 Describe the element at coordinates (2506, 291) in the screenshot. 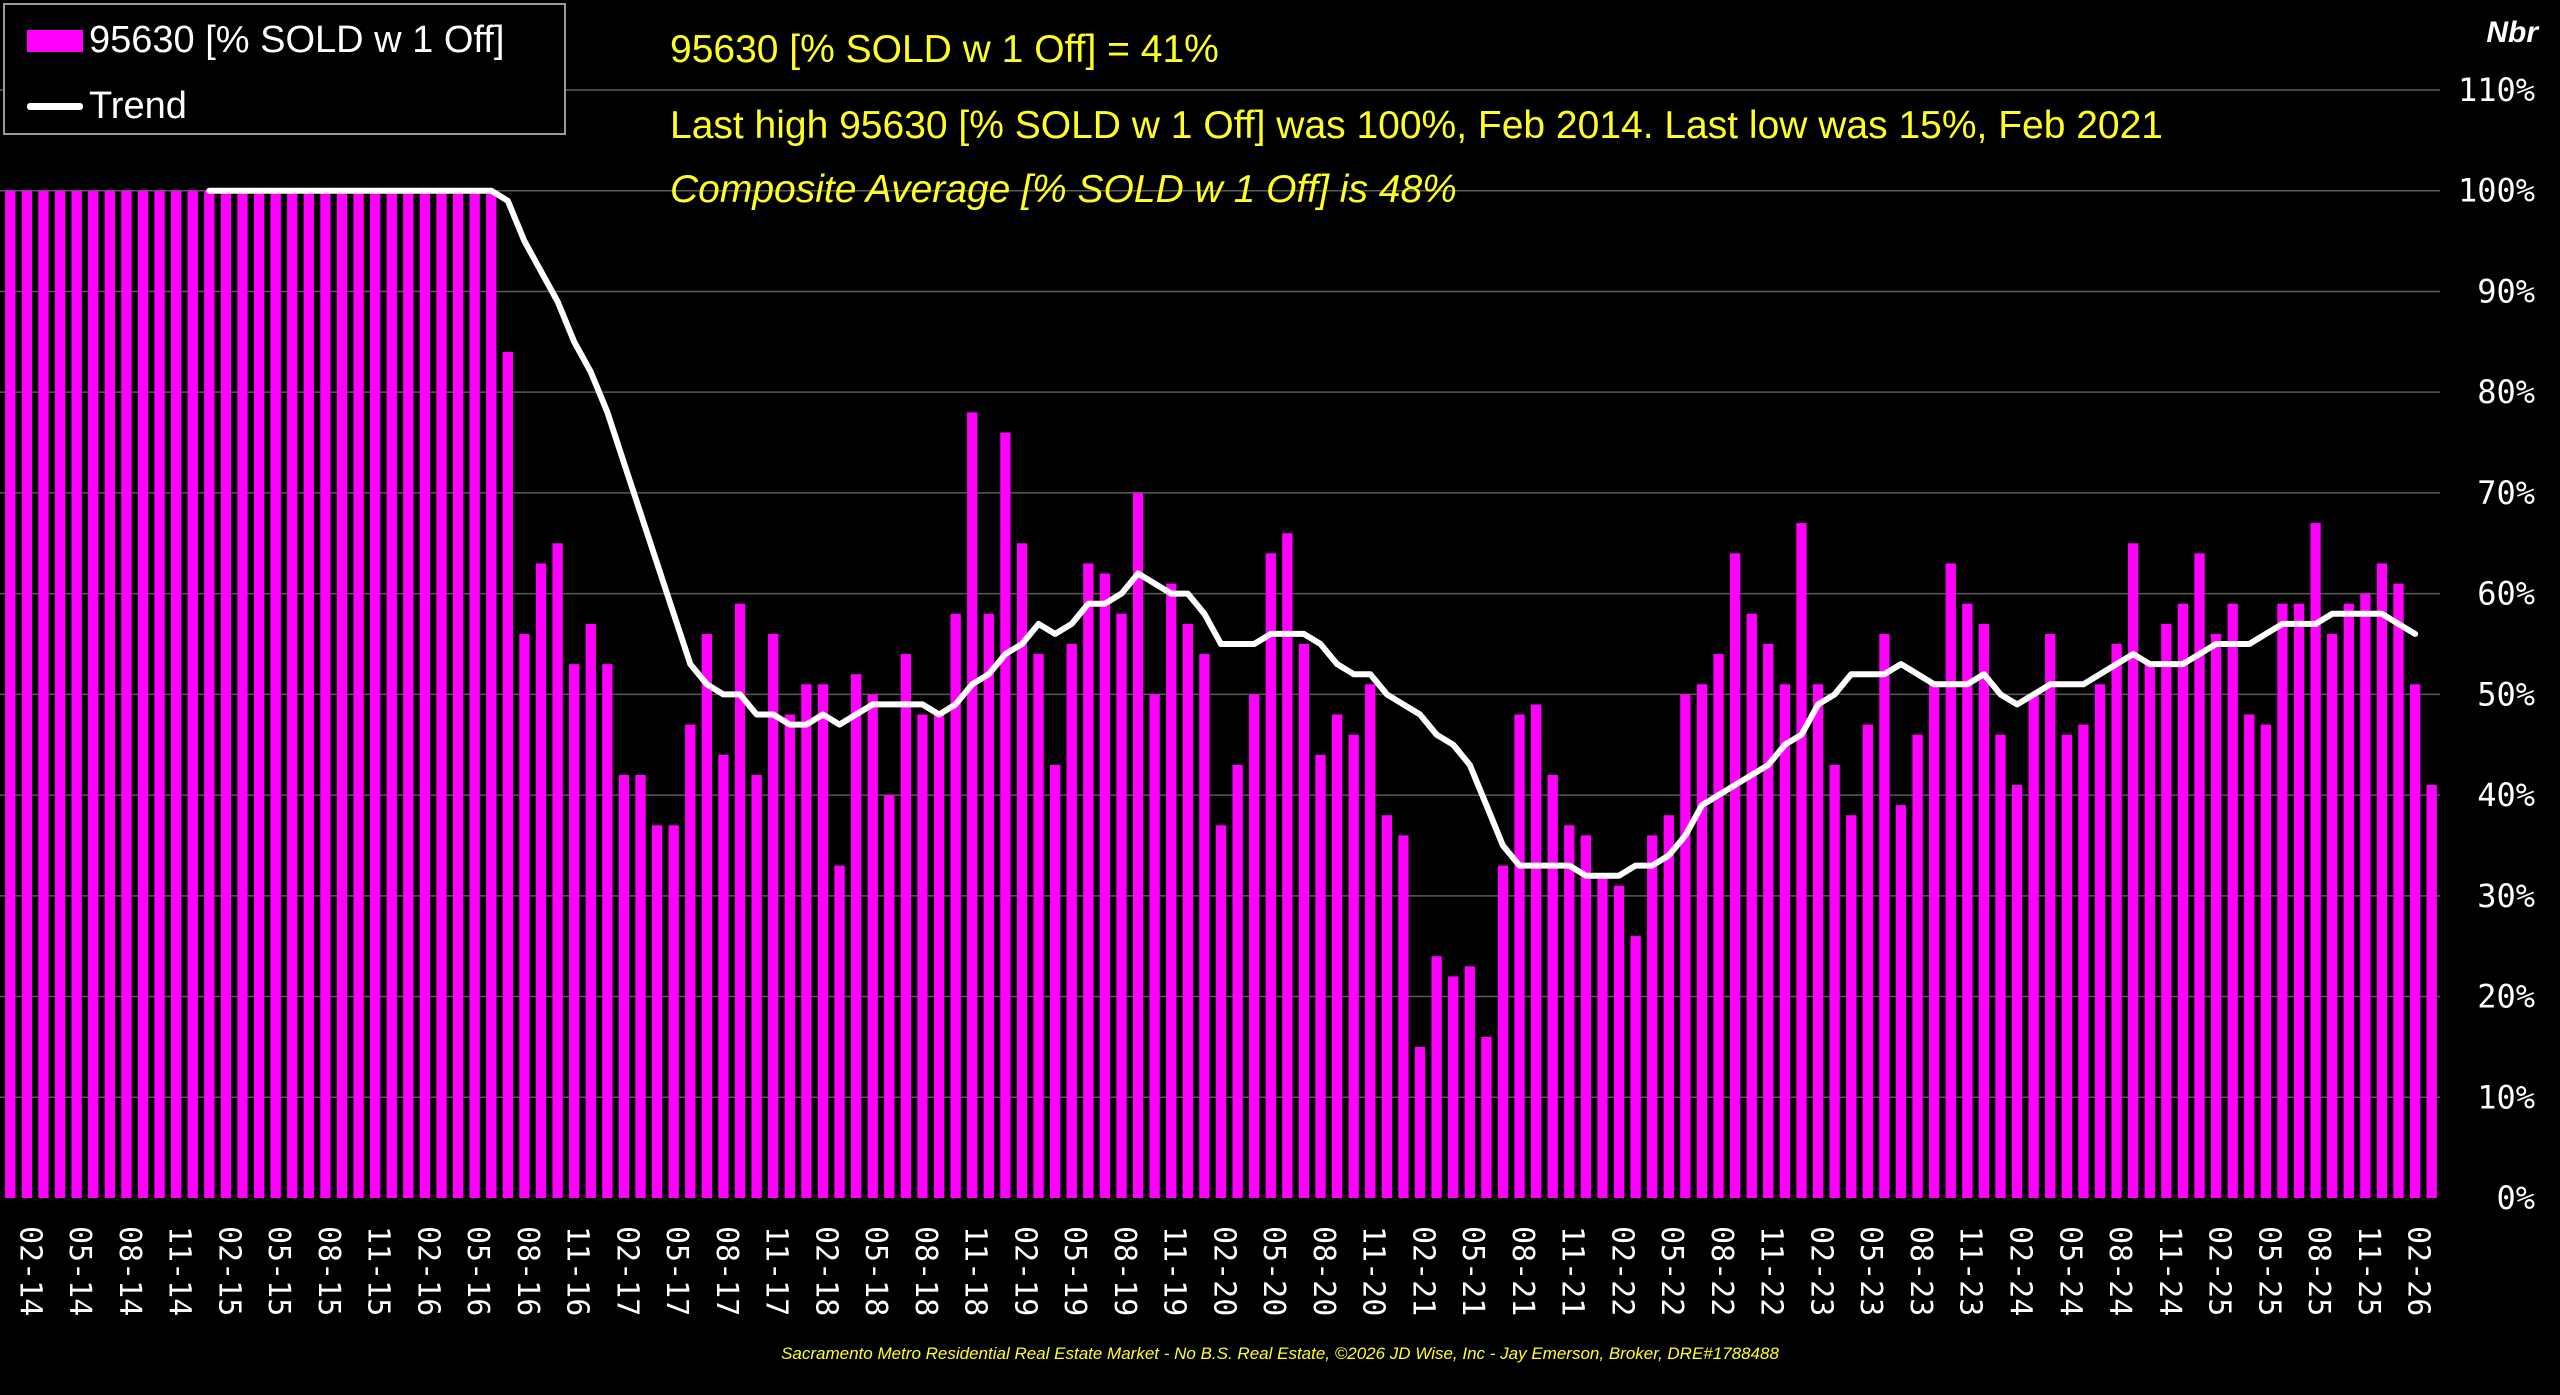

I see `y-tick-label: 90%` at that location.